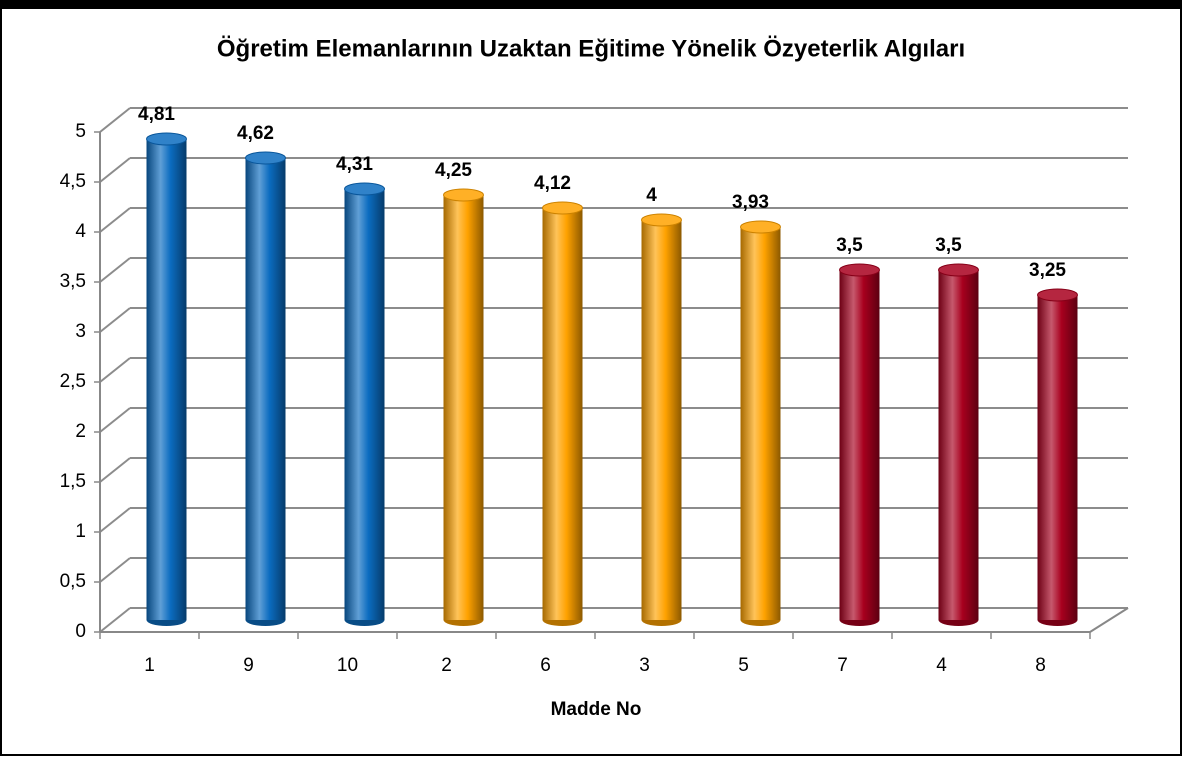 The width and height of the screenshot is (1182, 761). What do you see at coordinates (591, 4) in the screenshot?
I see `top-bar` at bounding box center [591, 4].